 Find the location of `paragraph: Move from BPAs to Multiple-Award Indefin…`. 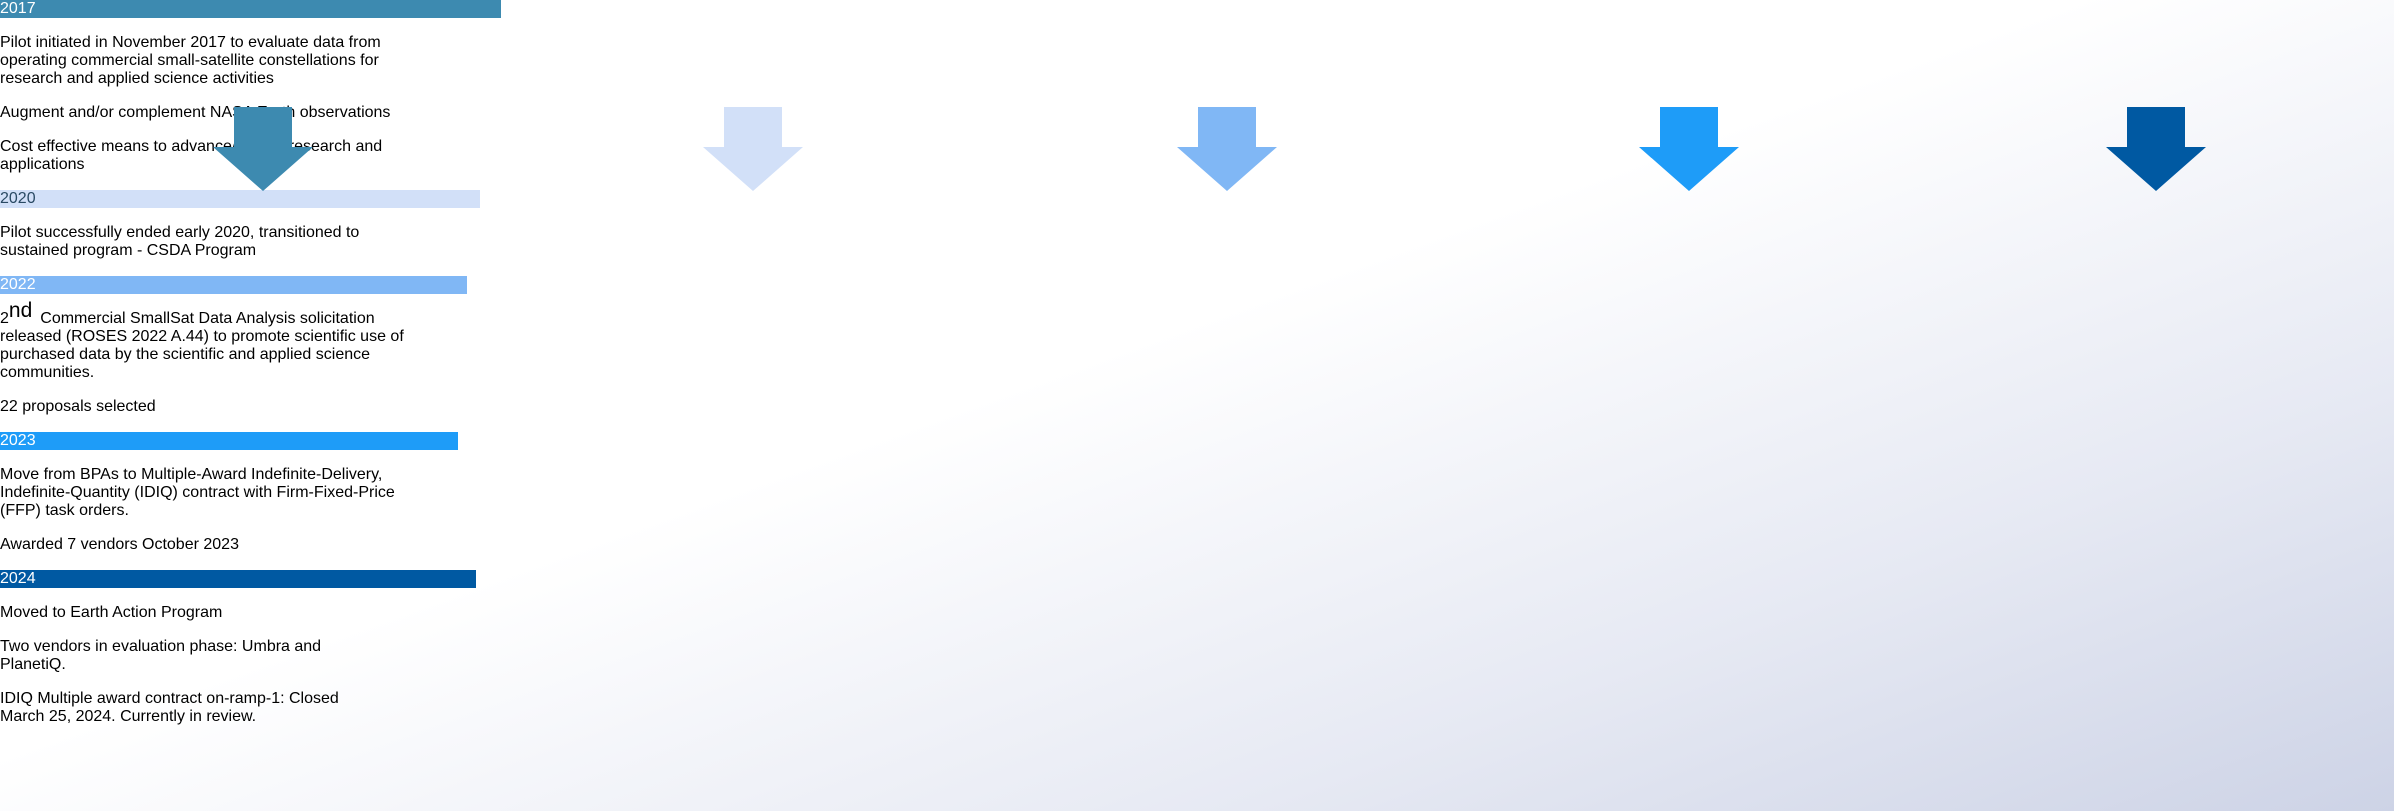

paragraph: Move from BPAs to Multiple-Award Indefin… is located at coordinates (200, 493).